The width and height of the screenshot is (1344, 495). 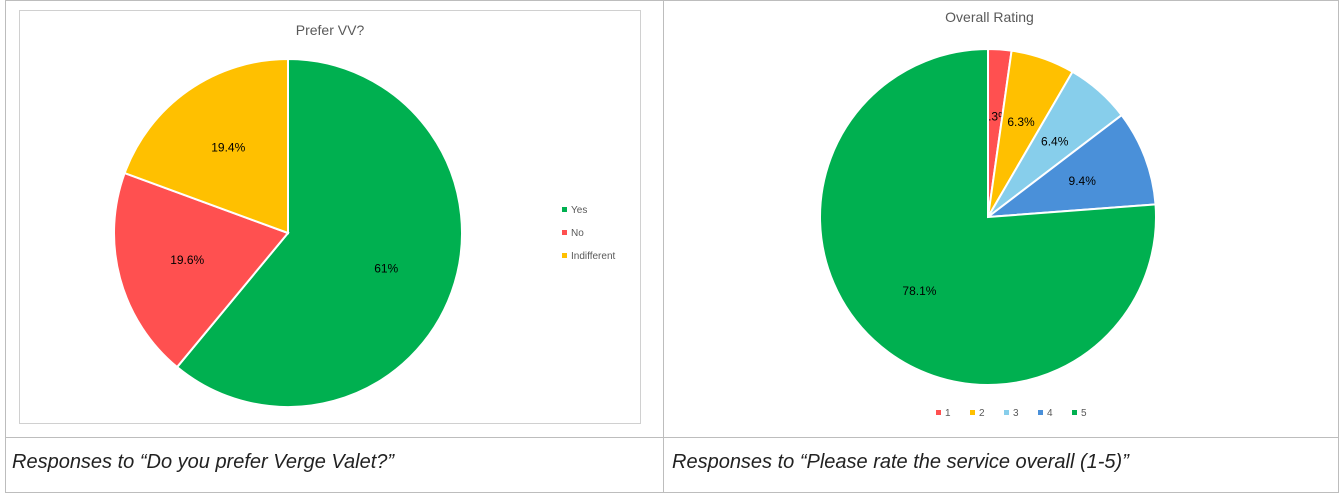 I want to click on data-label-indifferent: 19.4%, so click(x=228, y=147).